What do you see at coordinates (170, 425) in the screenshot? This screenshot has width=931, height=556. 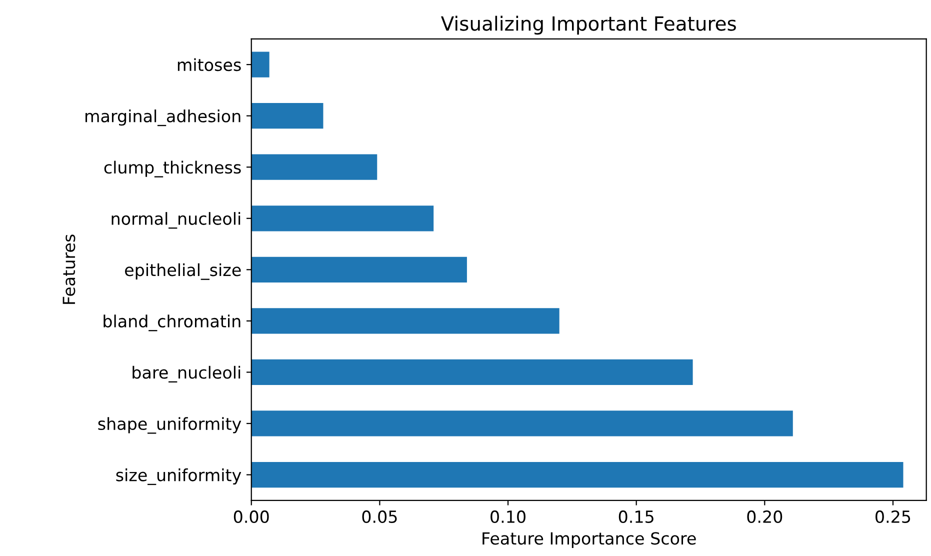 I see `y-tick-label: shape_uniformity` at bounding box center [170, 425].